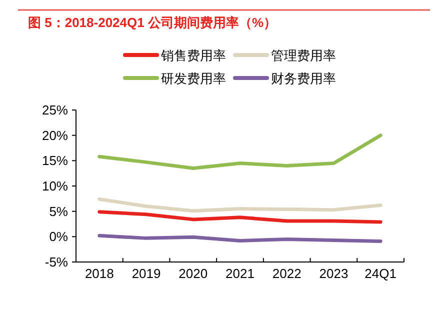 The image size is (439, 327). What do you see at coordinates (55, 135) in the screenshot?
I see `y-tick-label: 20%` at bounding box center [55, 135].